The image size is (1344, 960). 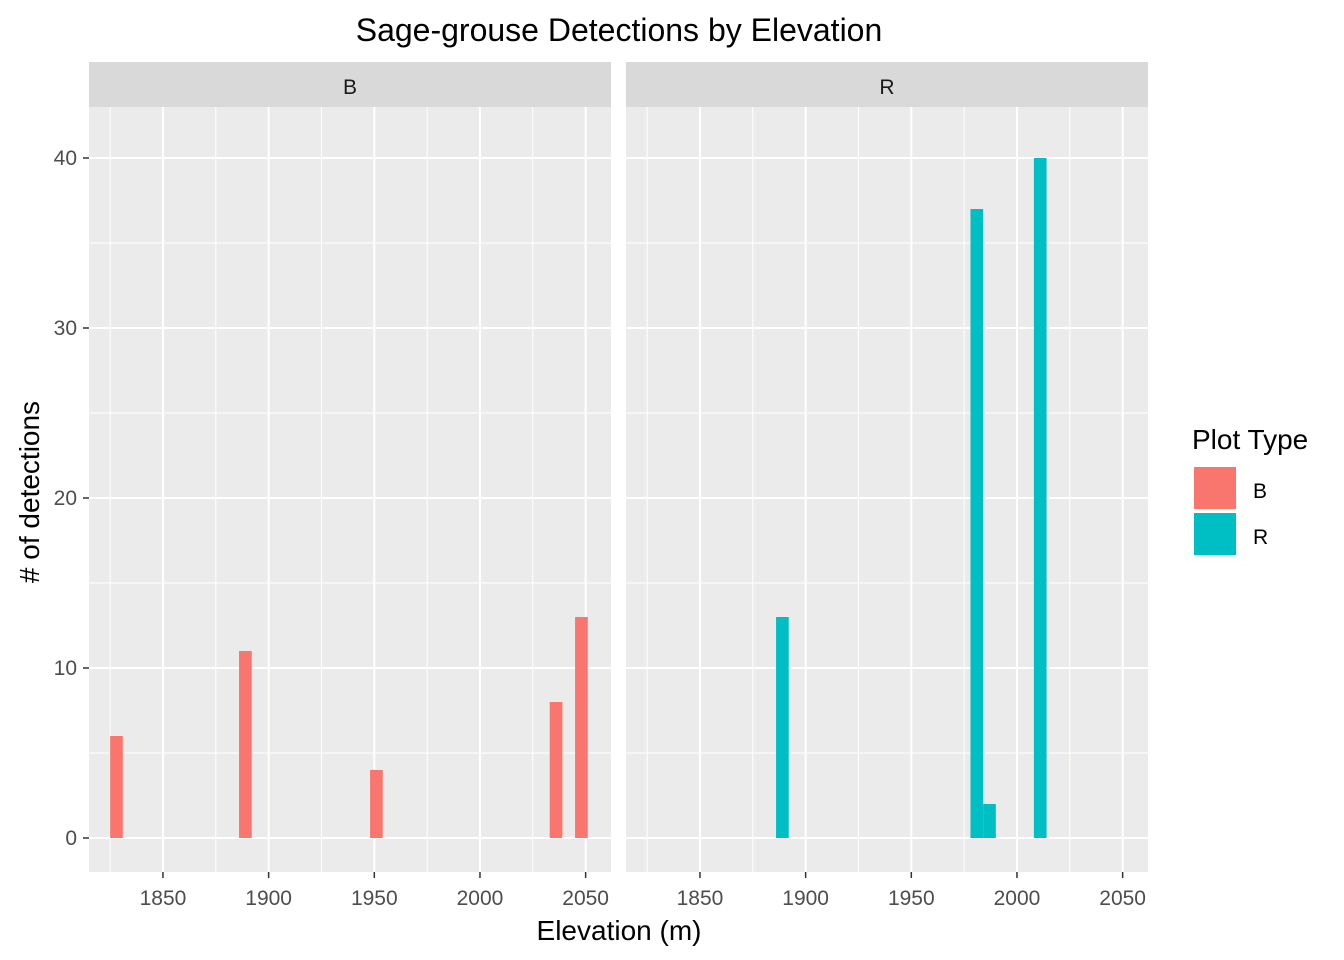 I want to click on y-tick-label: 20, so click(x=65, y=498).